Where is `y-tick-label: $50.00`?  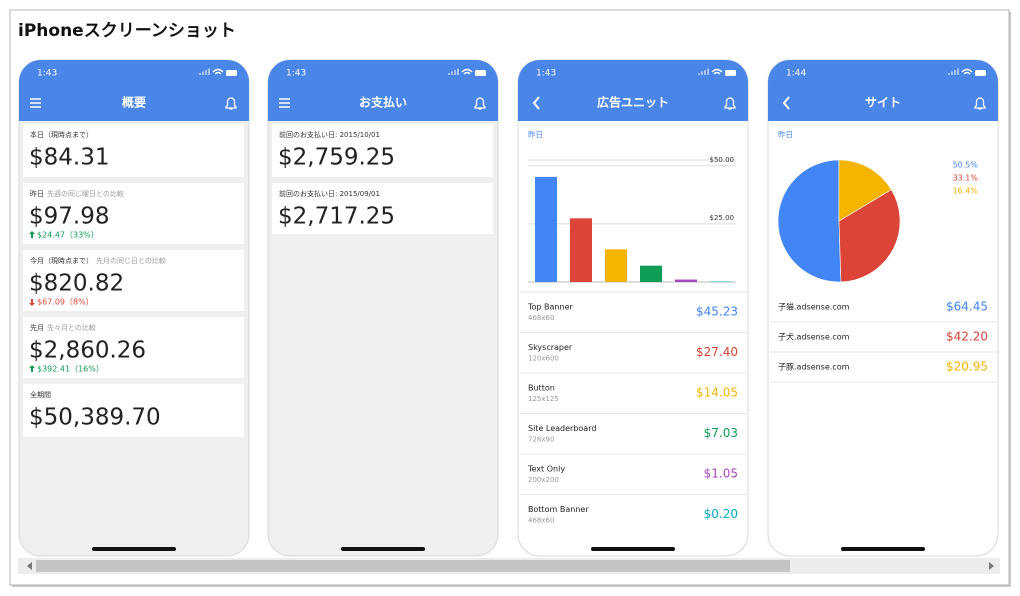
y-tick-label: $50.00 is located at coordinates (722, 160).